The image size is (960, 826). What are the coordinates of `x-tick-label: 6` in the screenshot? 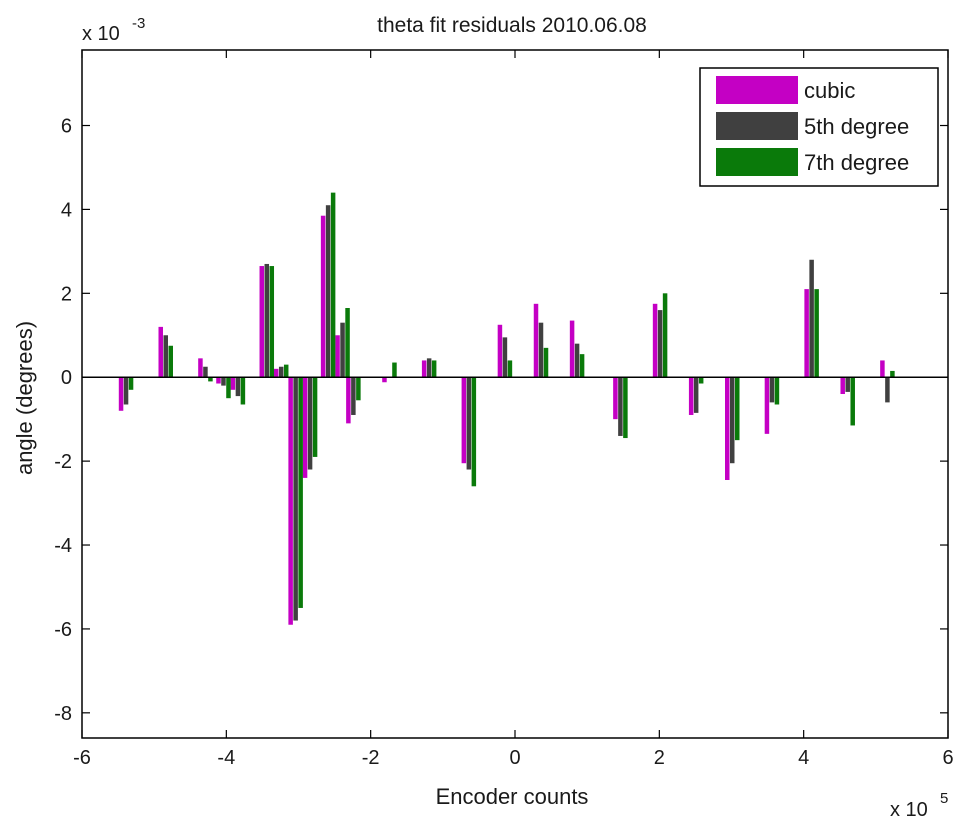 It's located at (947, 758).